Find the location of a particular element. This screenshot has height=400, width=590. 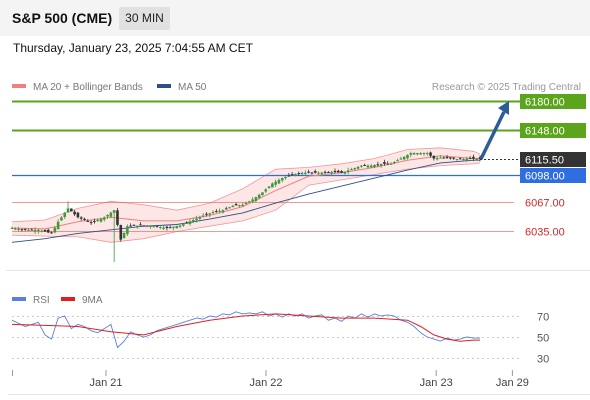

interval-button: 30 MIN is located at coordinates (144, 18).